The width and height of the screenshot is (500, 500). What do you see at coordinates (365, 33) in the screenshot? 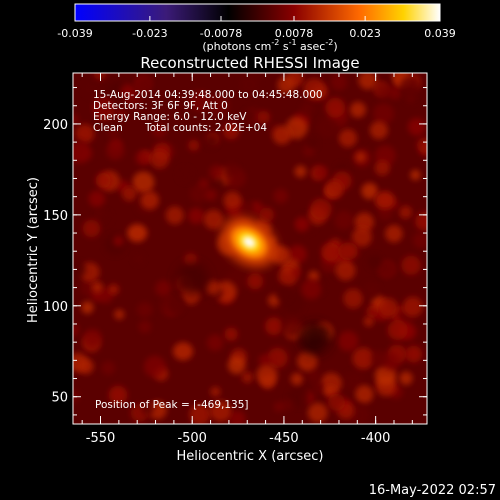
I see `colorbar-tick-label: 0.023` at bounding box center [365, 33].